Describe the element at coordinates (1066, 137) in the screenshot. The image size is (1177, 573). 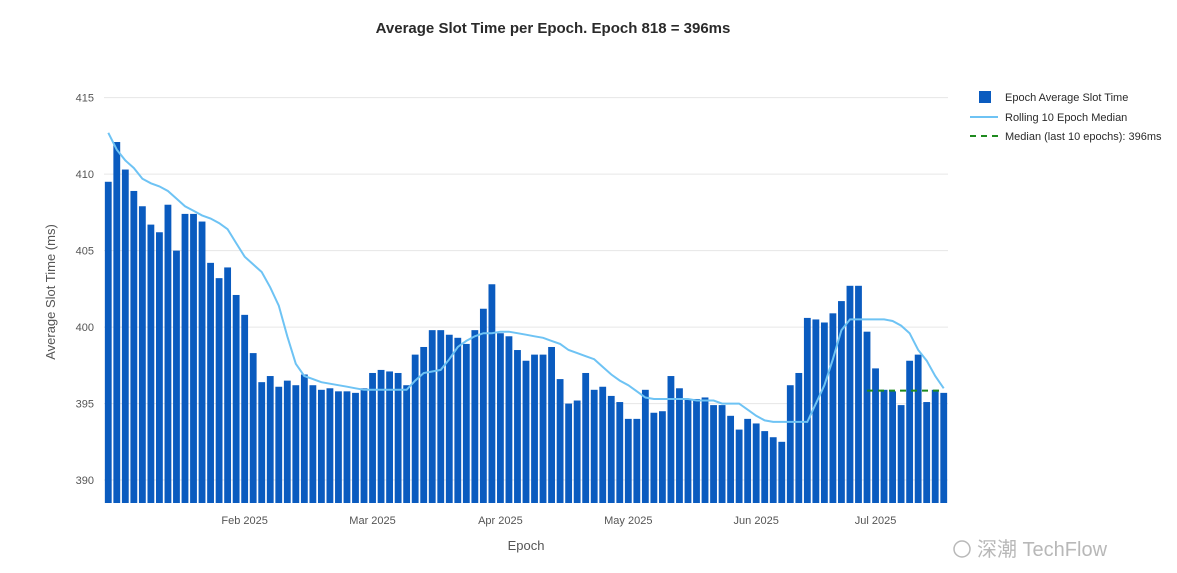
I see `legend-item-median: Median (last 10 epochs): 396ms` at that location.